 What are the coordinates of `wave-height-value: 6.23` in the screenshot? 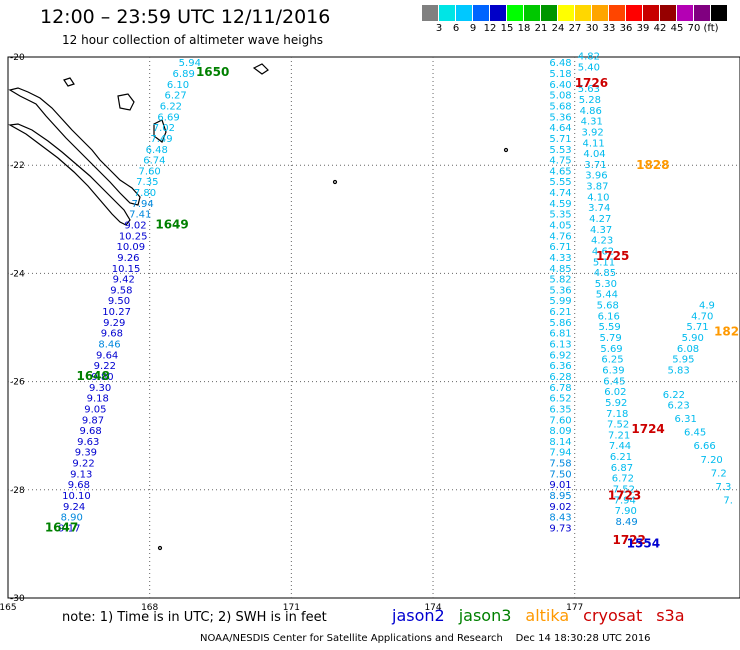 It's located at (678, 406).